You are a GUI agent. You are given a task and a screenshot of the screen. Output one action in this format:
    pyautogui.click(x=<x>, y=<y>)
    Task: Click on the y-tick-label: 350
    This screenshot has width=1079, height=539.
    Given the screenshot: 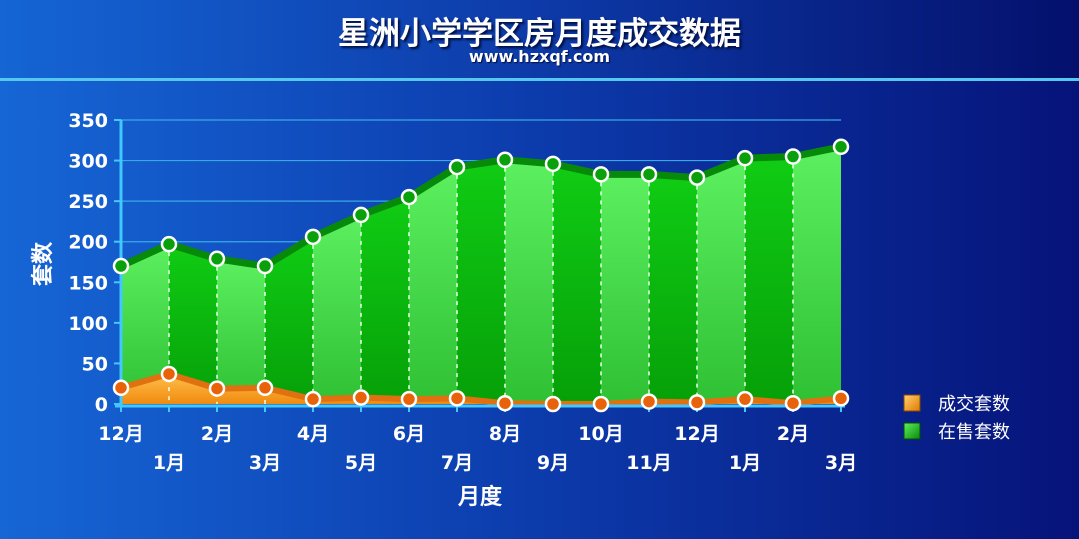 What is the action you would take?
    pyautogui.click(x=88, y=121)
    